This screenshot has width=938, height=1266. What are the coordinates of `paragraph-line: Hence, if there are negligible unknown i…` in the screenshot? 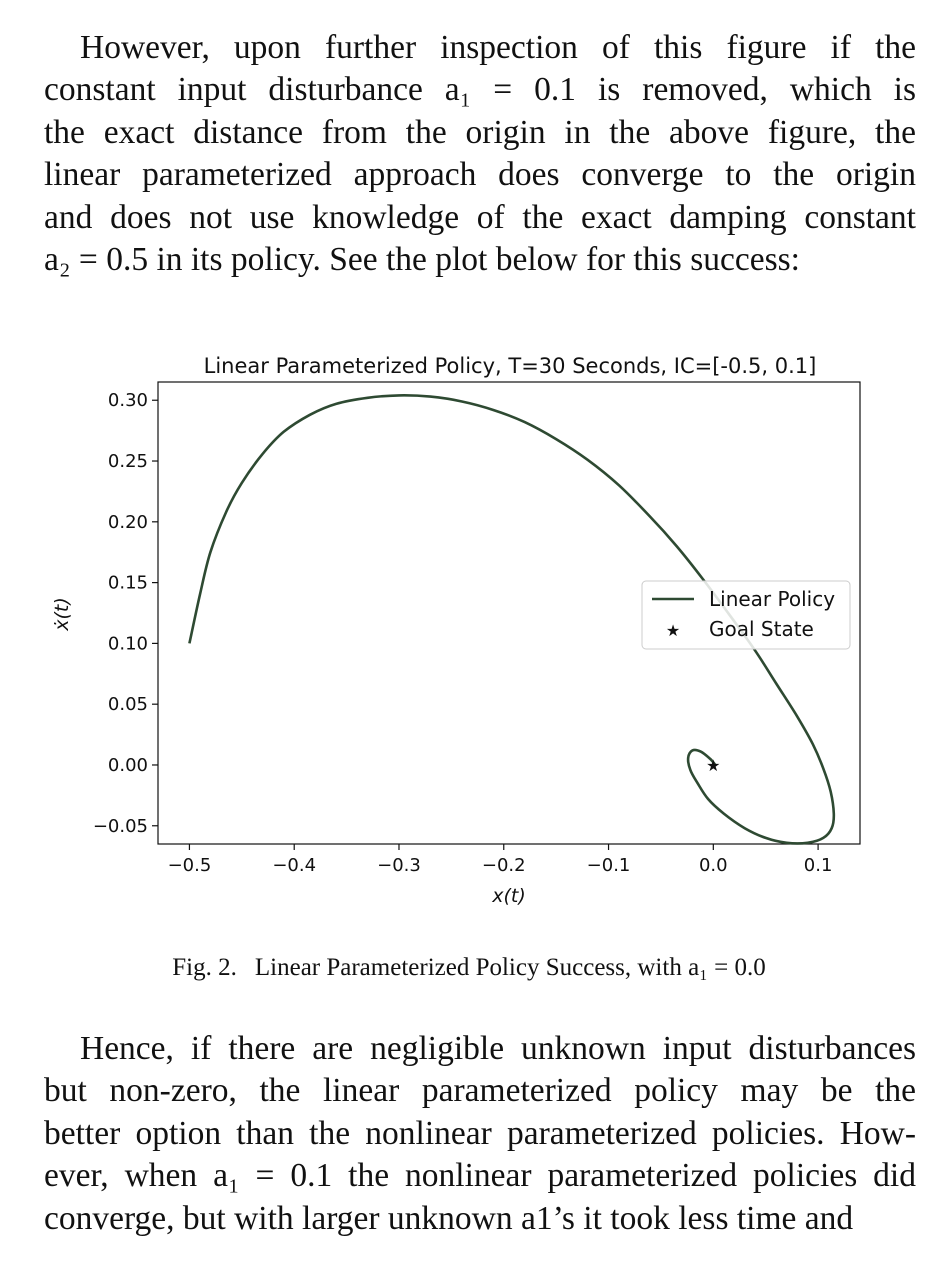 It's located at (498, 1048).